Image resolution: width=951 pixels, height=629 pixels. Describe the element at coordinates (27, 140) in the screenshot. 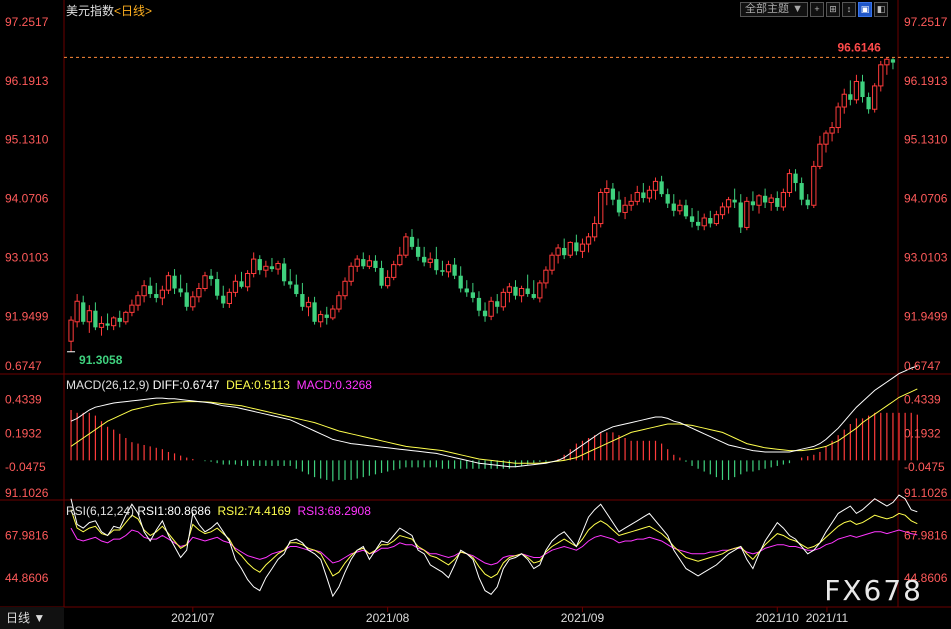

I see `price-tick-label-left: 95.1310` at that location.